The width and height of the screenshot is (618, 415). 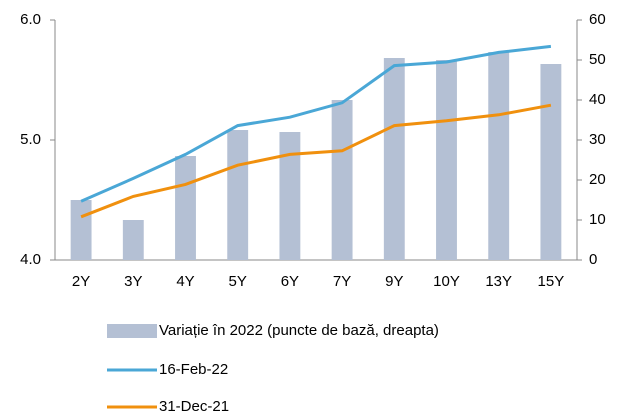 I want to click on y-tick-label: 6.0, so click(x=30, y=19).